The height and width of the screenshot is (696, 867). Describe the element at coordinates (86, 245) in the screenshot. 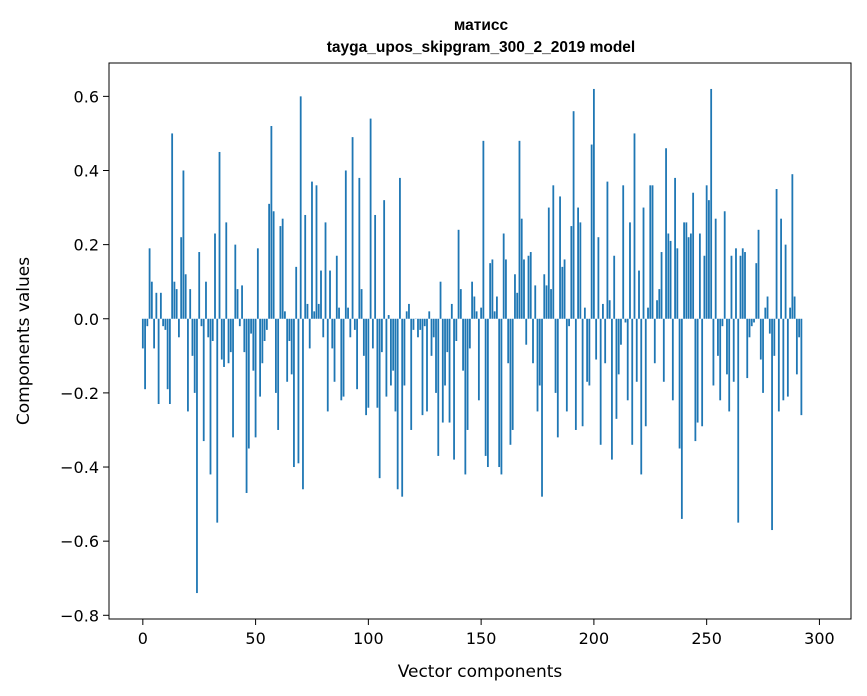

I see `y-tick-label: 0.2` at that location.